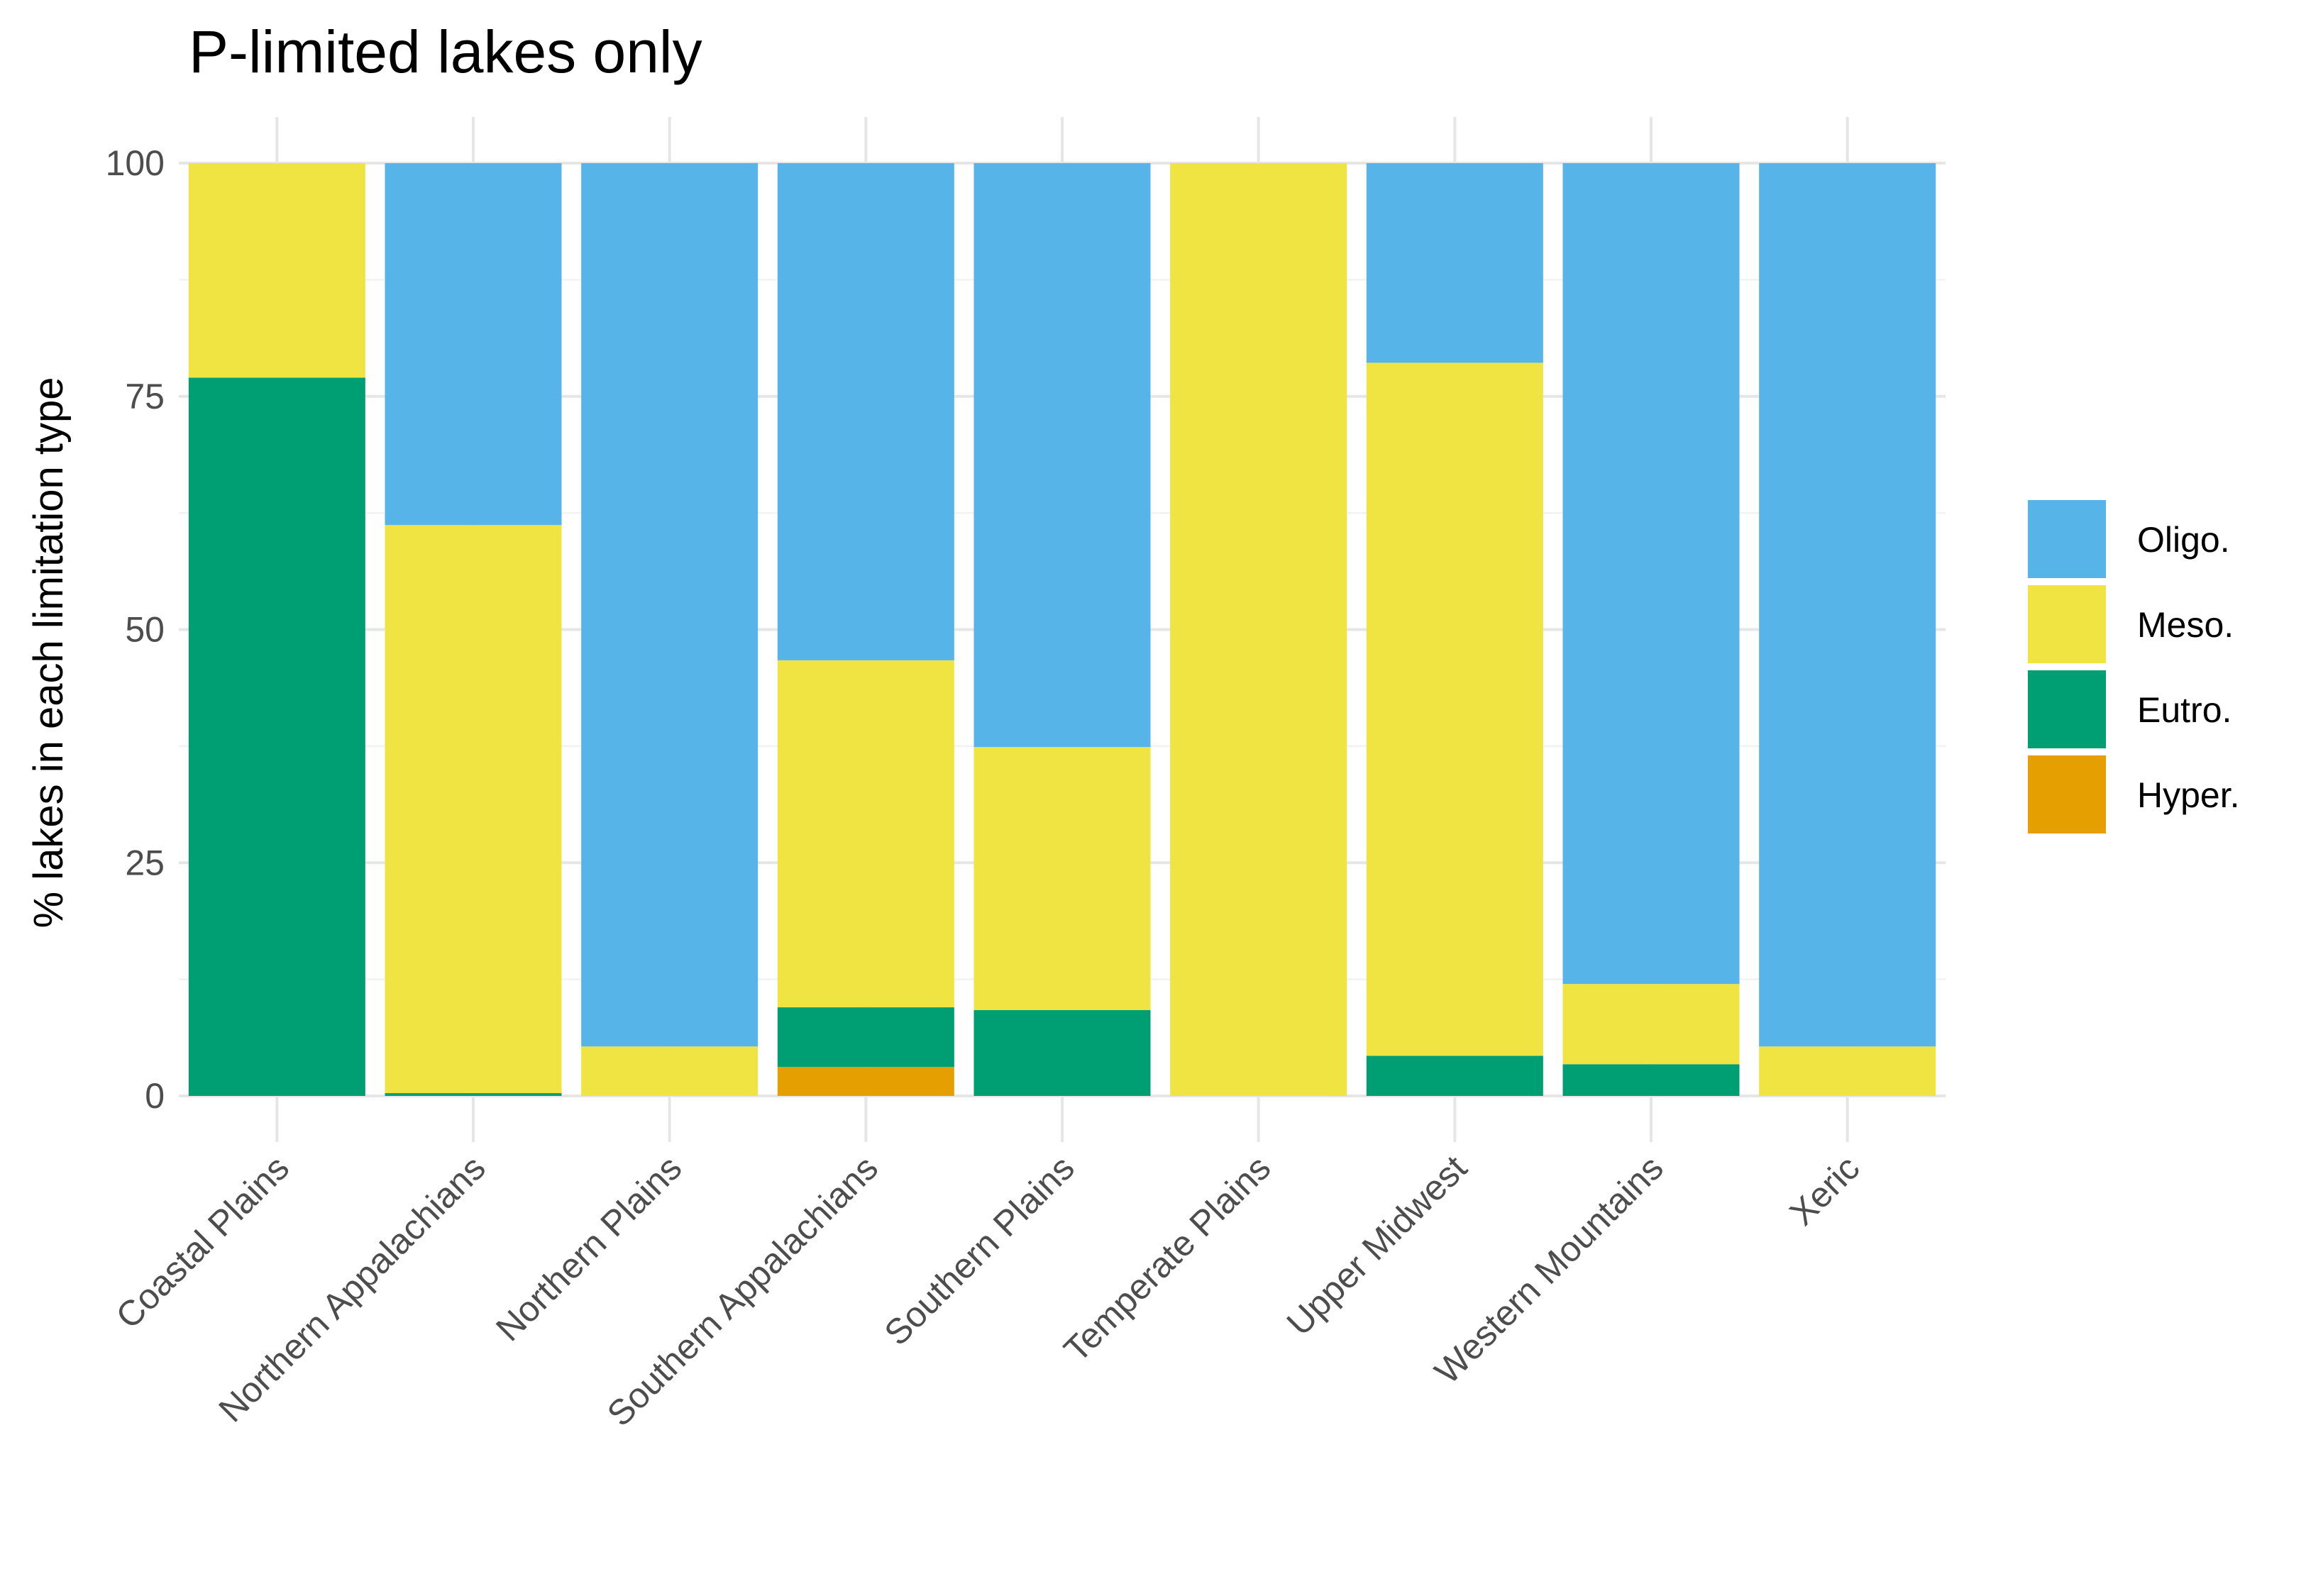 This screenshot has width=2306, height=1596. I want to click on legend-label: Hyper., so click(2188, 795).